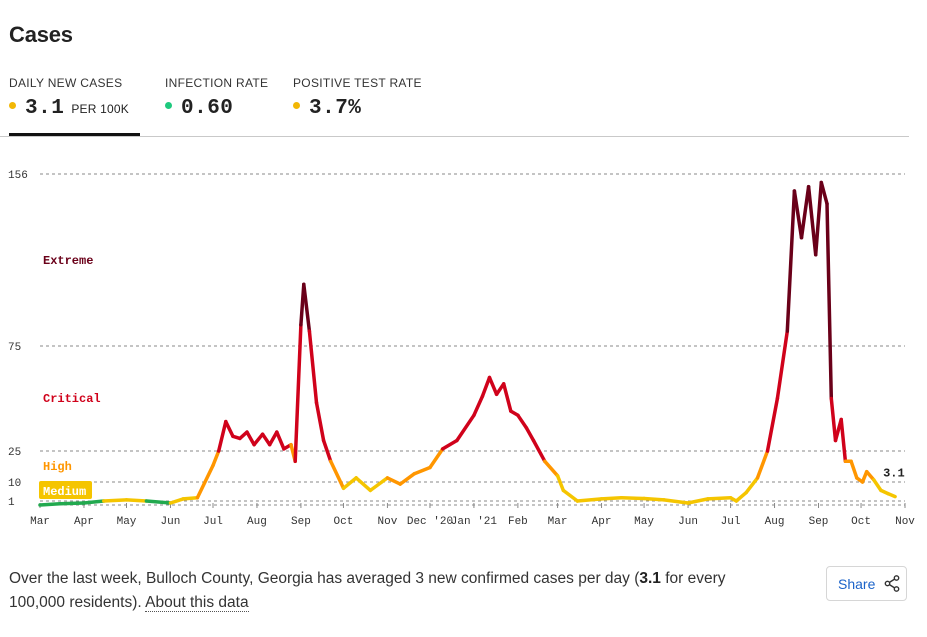 The width and height of the screenshot is (927, 637). Describe the element at coordinates (518, 522) in the screenshot. I see `x-tick-label: Feb` at that location.